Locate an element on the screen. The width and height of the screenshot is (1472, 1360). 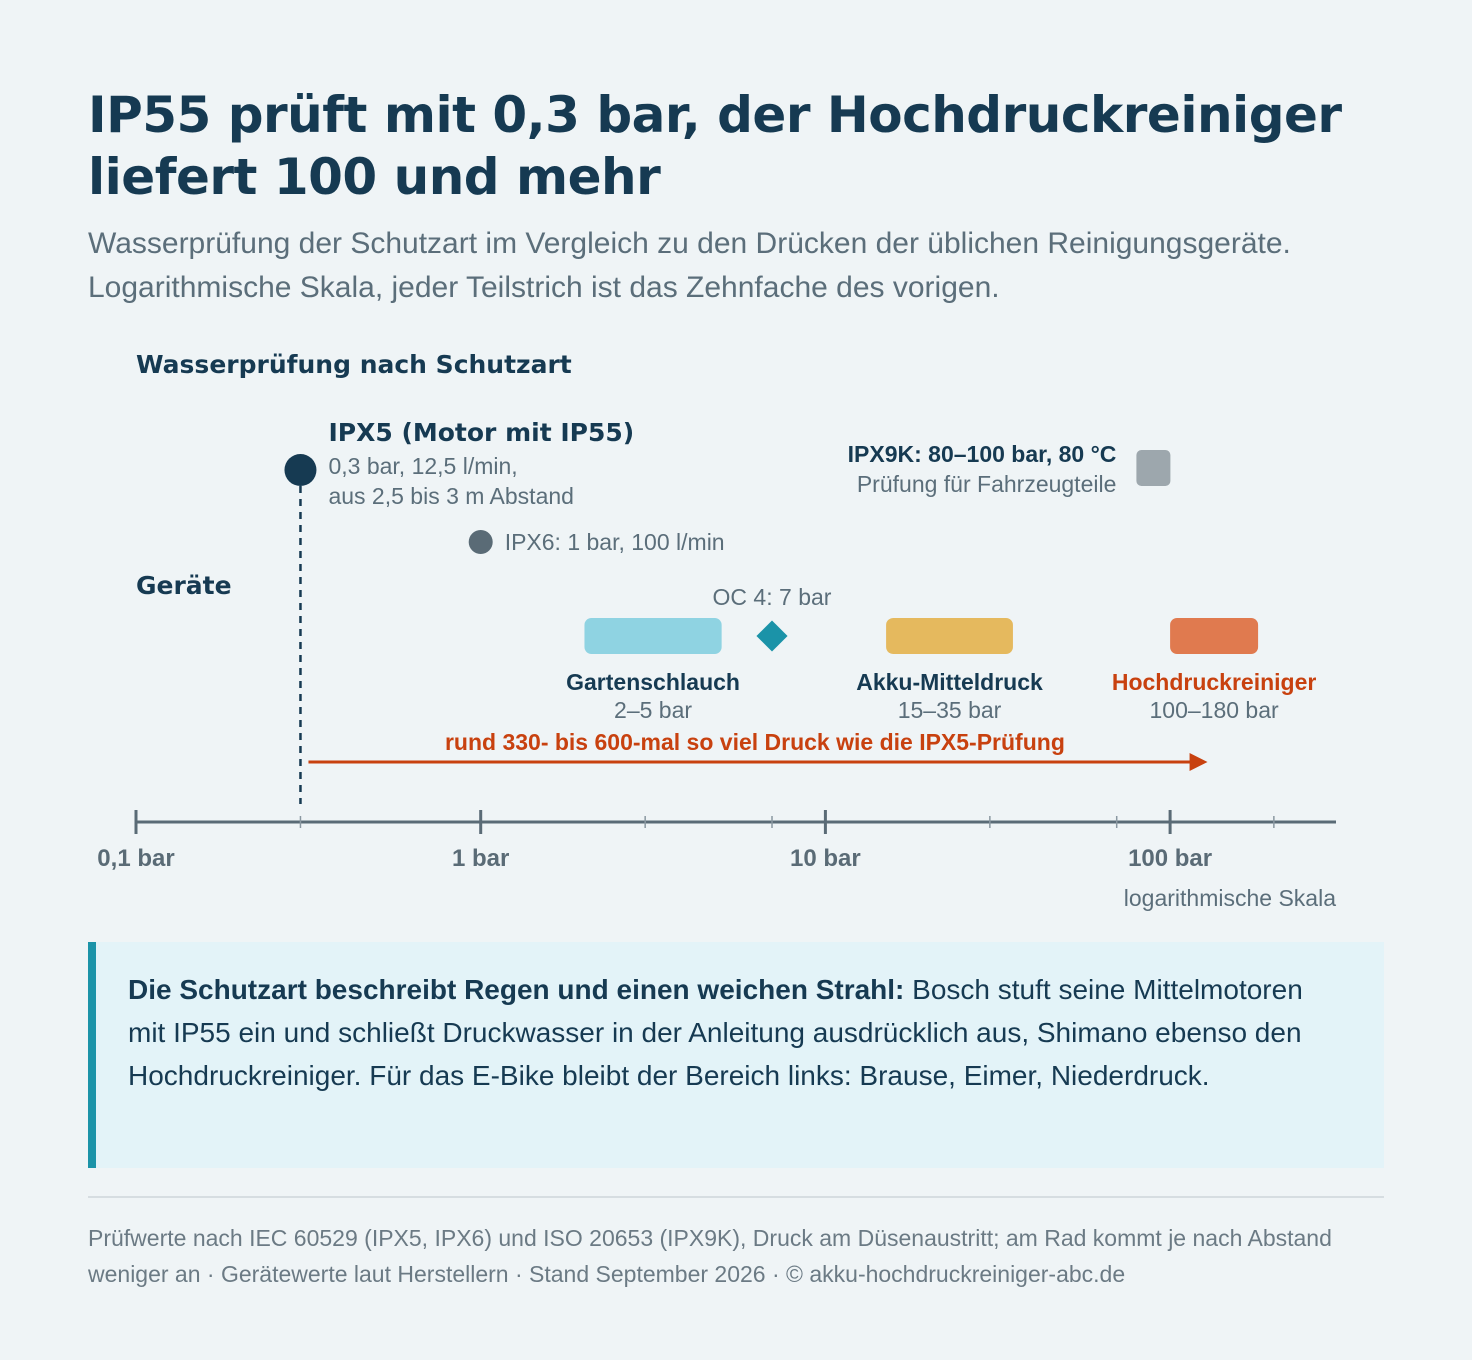
major-ticks is located at coordinates (653, 822).